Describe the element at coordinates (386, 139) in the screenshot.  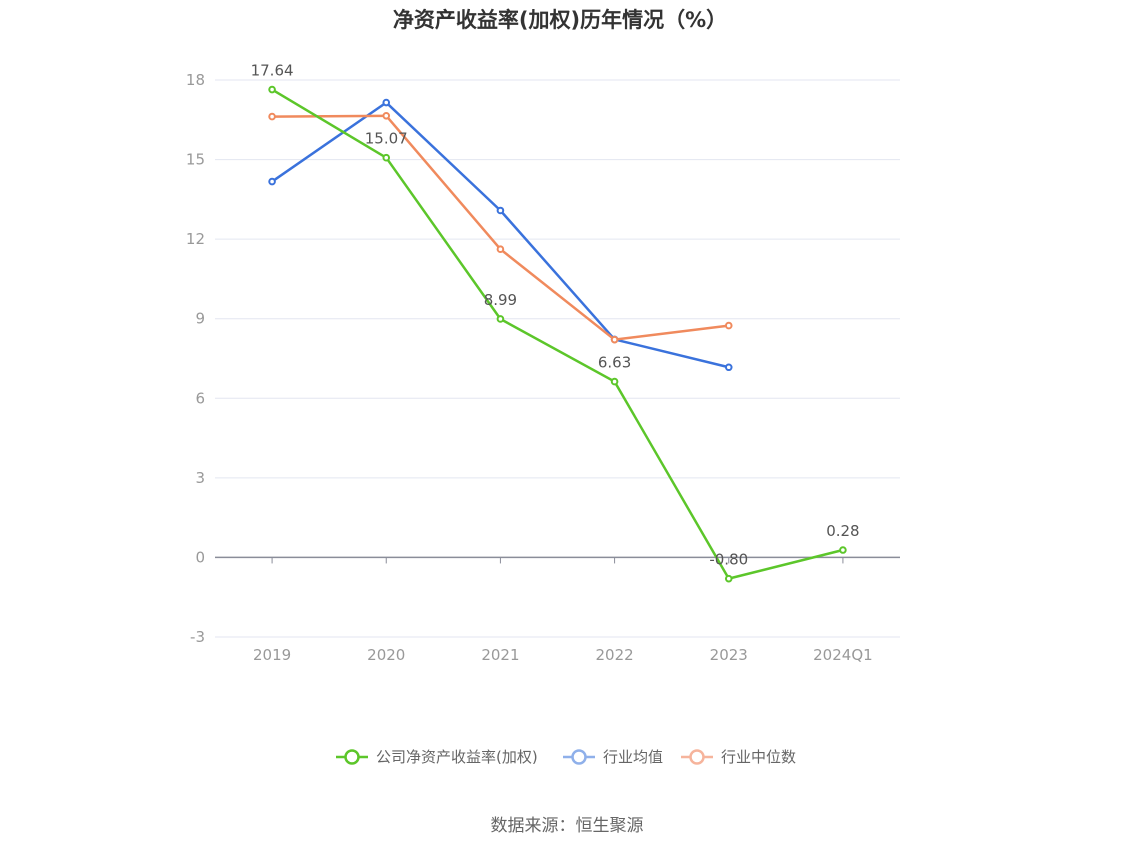
I see `data-label: 15.07` at that location.